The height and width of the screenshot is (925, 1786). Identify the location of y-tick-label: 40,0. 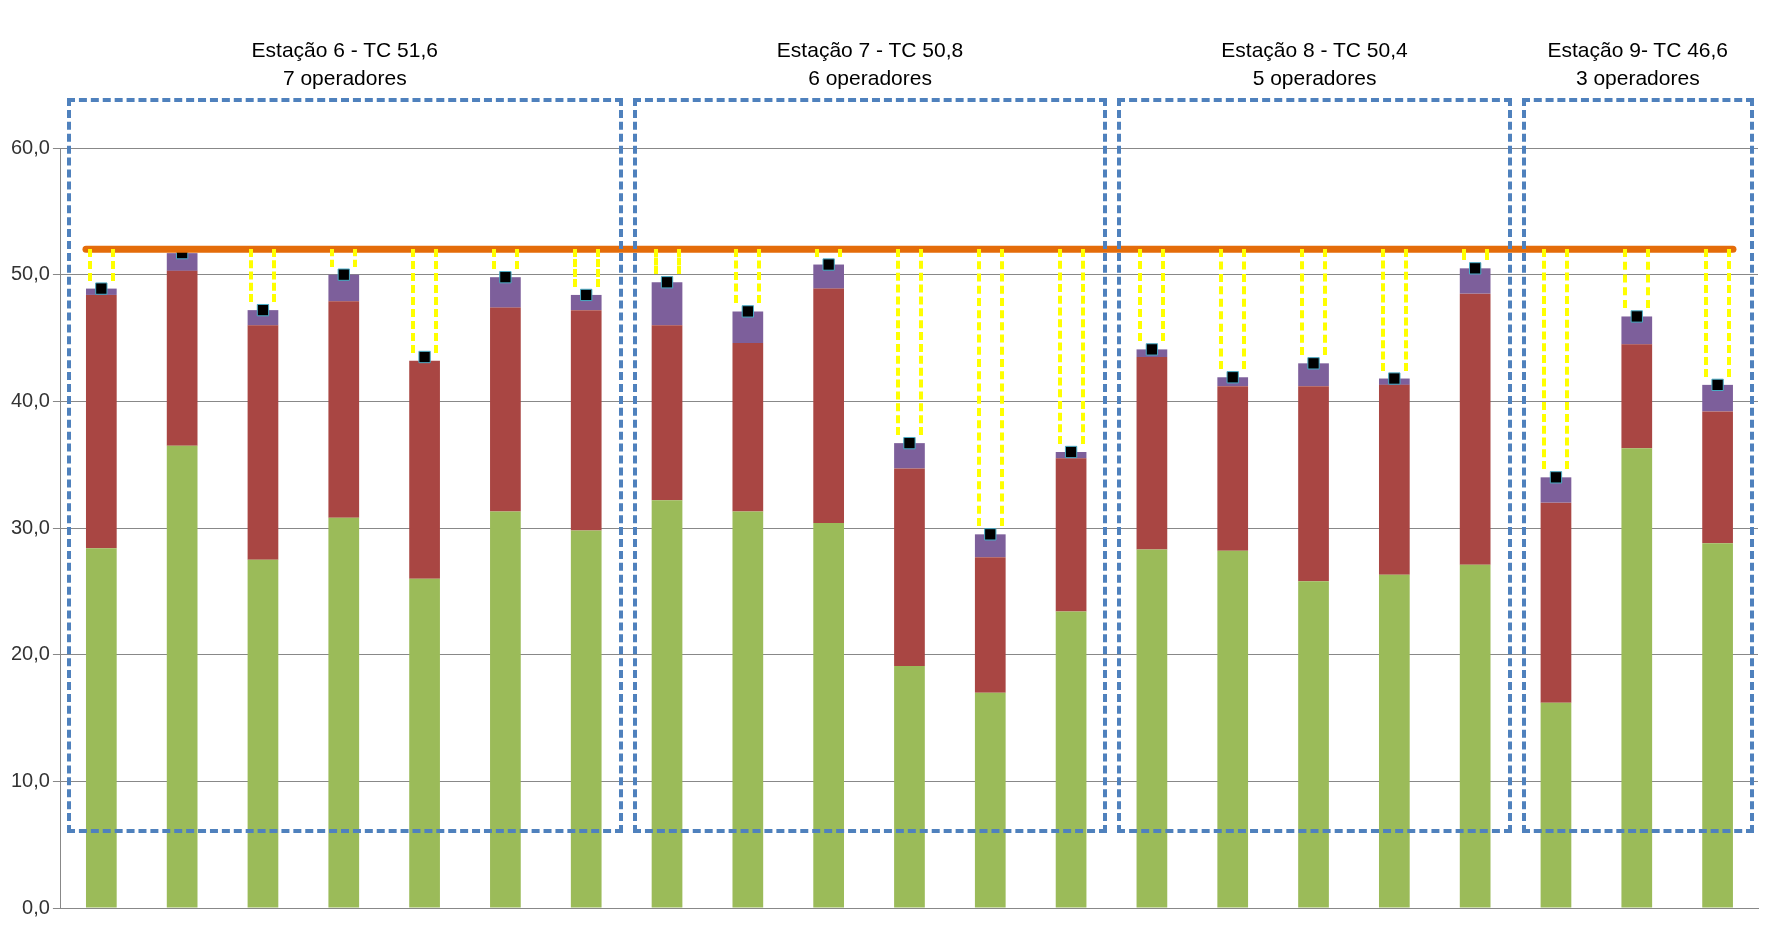
(30, 399).